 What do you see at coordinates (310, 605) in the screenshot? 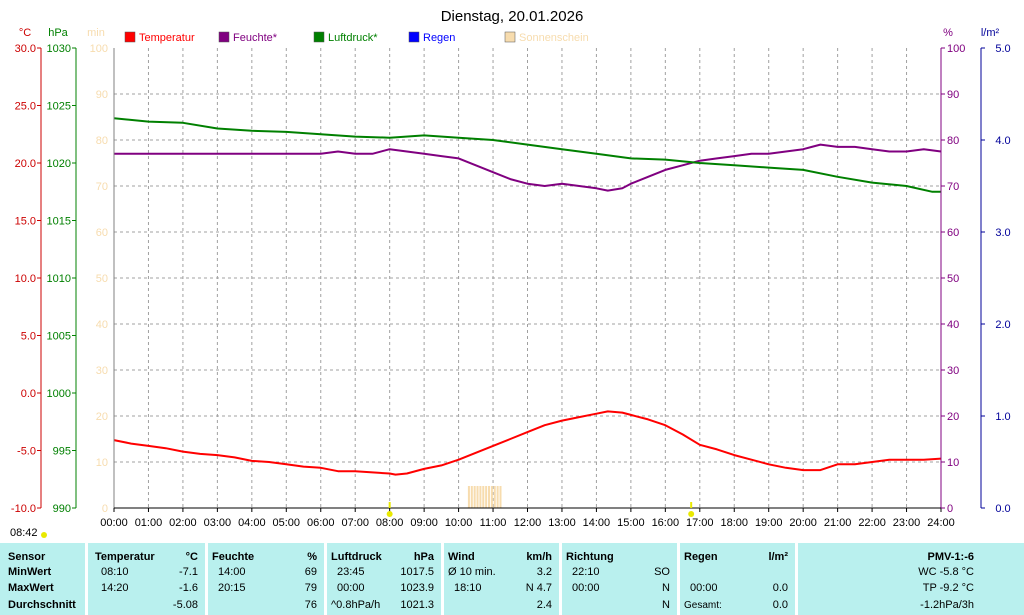
I see `humidity-avg: 76` at bounding box center [310, 605].